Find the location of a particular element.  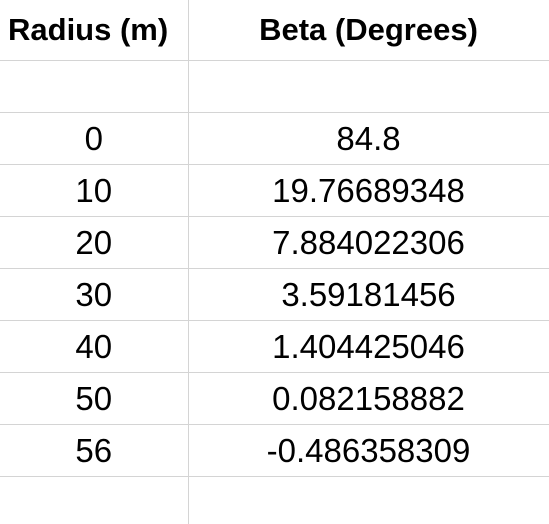

header-row: Radius (m) Beta (Degrees) is located at coordinates (274, 30).